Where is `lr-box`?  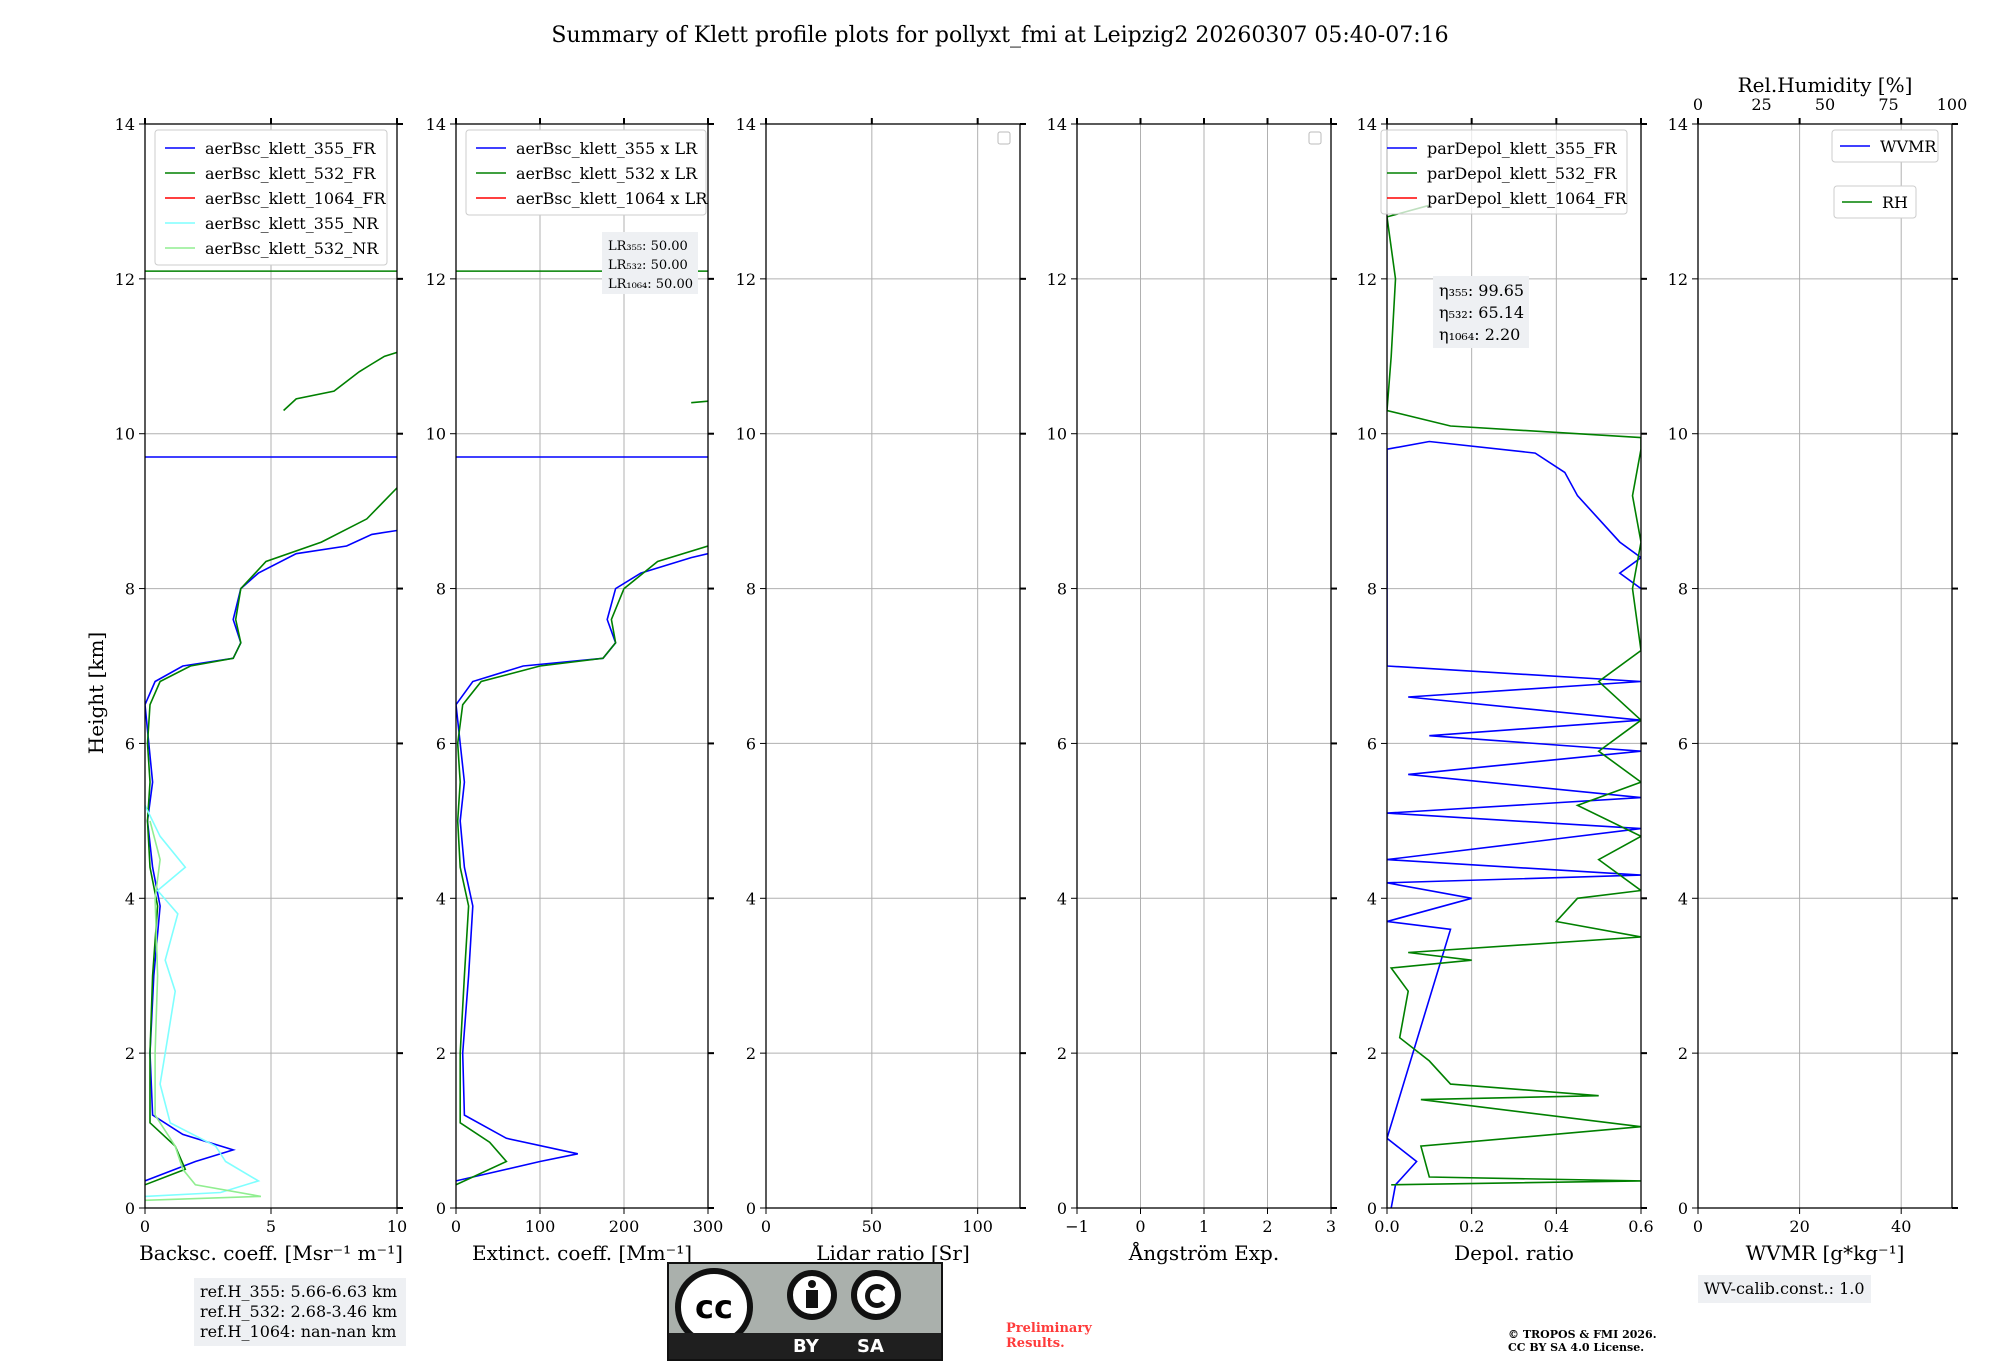
lr-box is located at coordinates (650, 263).